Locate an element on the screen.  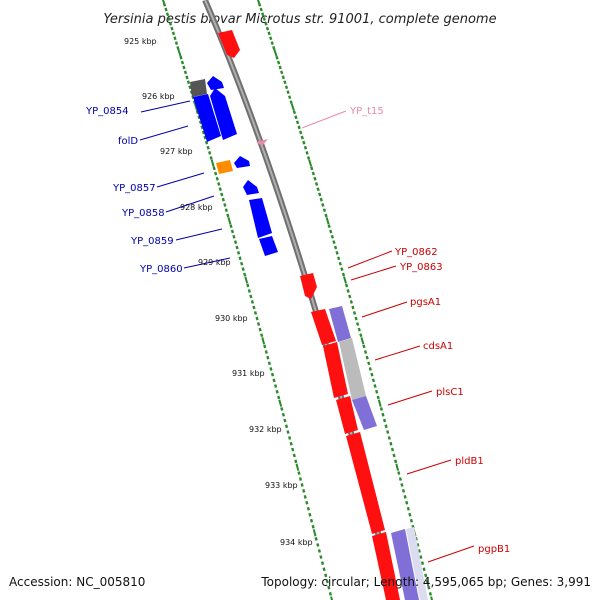
gene-feature-dark is located at coordinates (198, 88).